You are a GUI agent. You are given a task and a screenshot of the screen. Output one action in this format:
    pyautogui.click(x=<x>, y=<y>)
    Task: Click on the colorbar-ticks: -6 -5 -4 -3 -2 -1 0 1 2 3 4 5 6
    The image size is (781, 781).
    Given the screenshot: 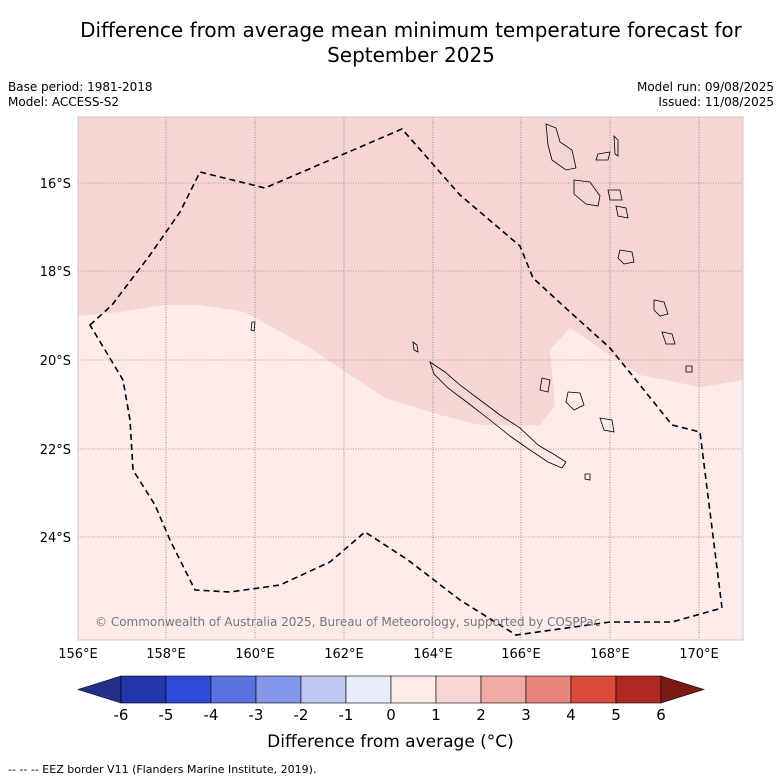 What is the action you would take?
    pyautogui.click(x=390, y=715)
    